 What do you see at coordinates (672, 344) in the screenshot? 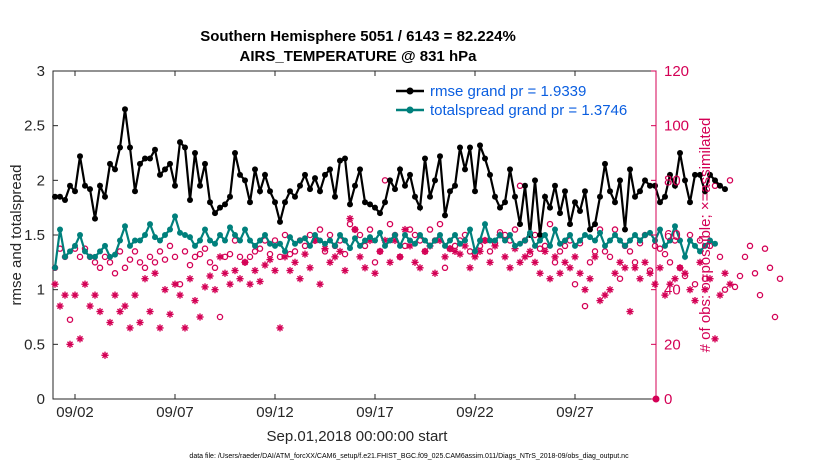
I see `y-right-tick-label: 20` at bounding box center [672, 344].